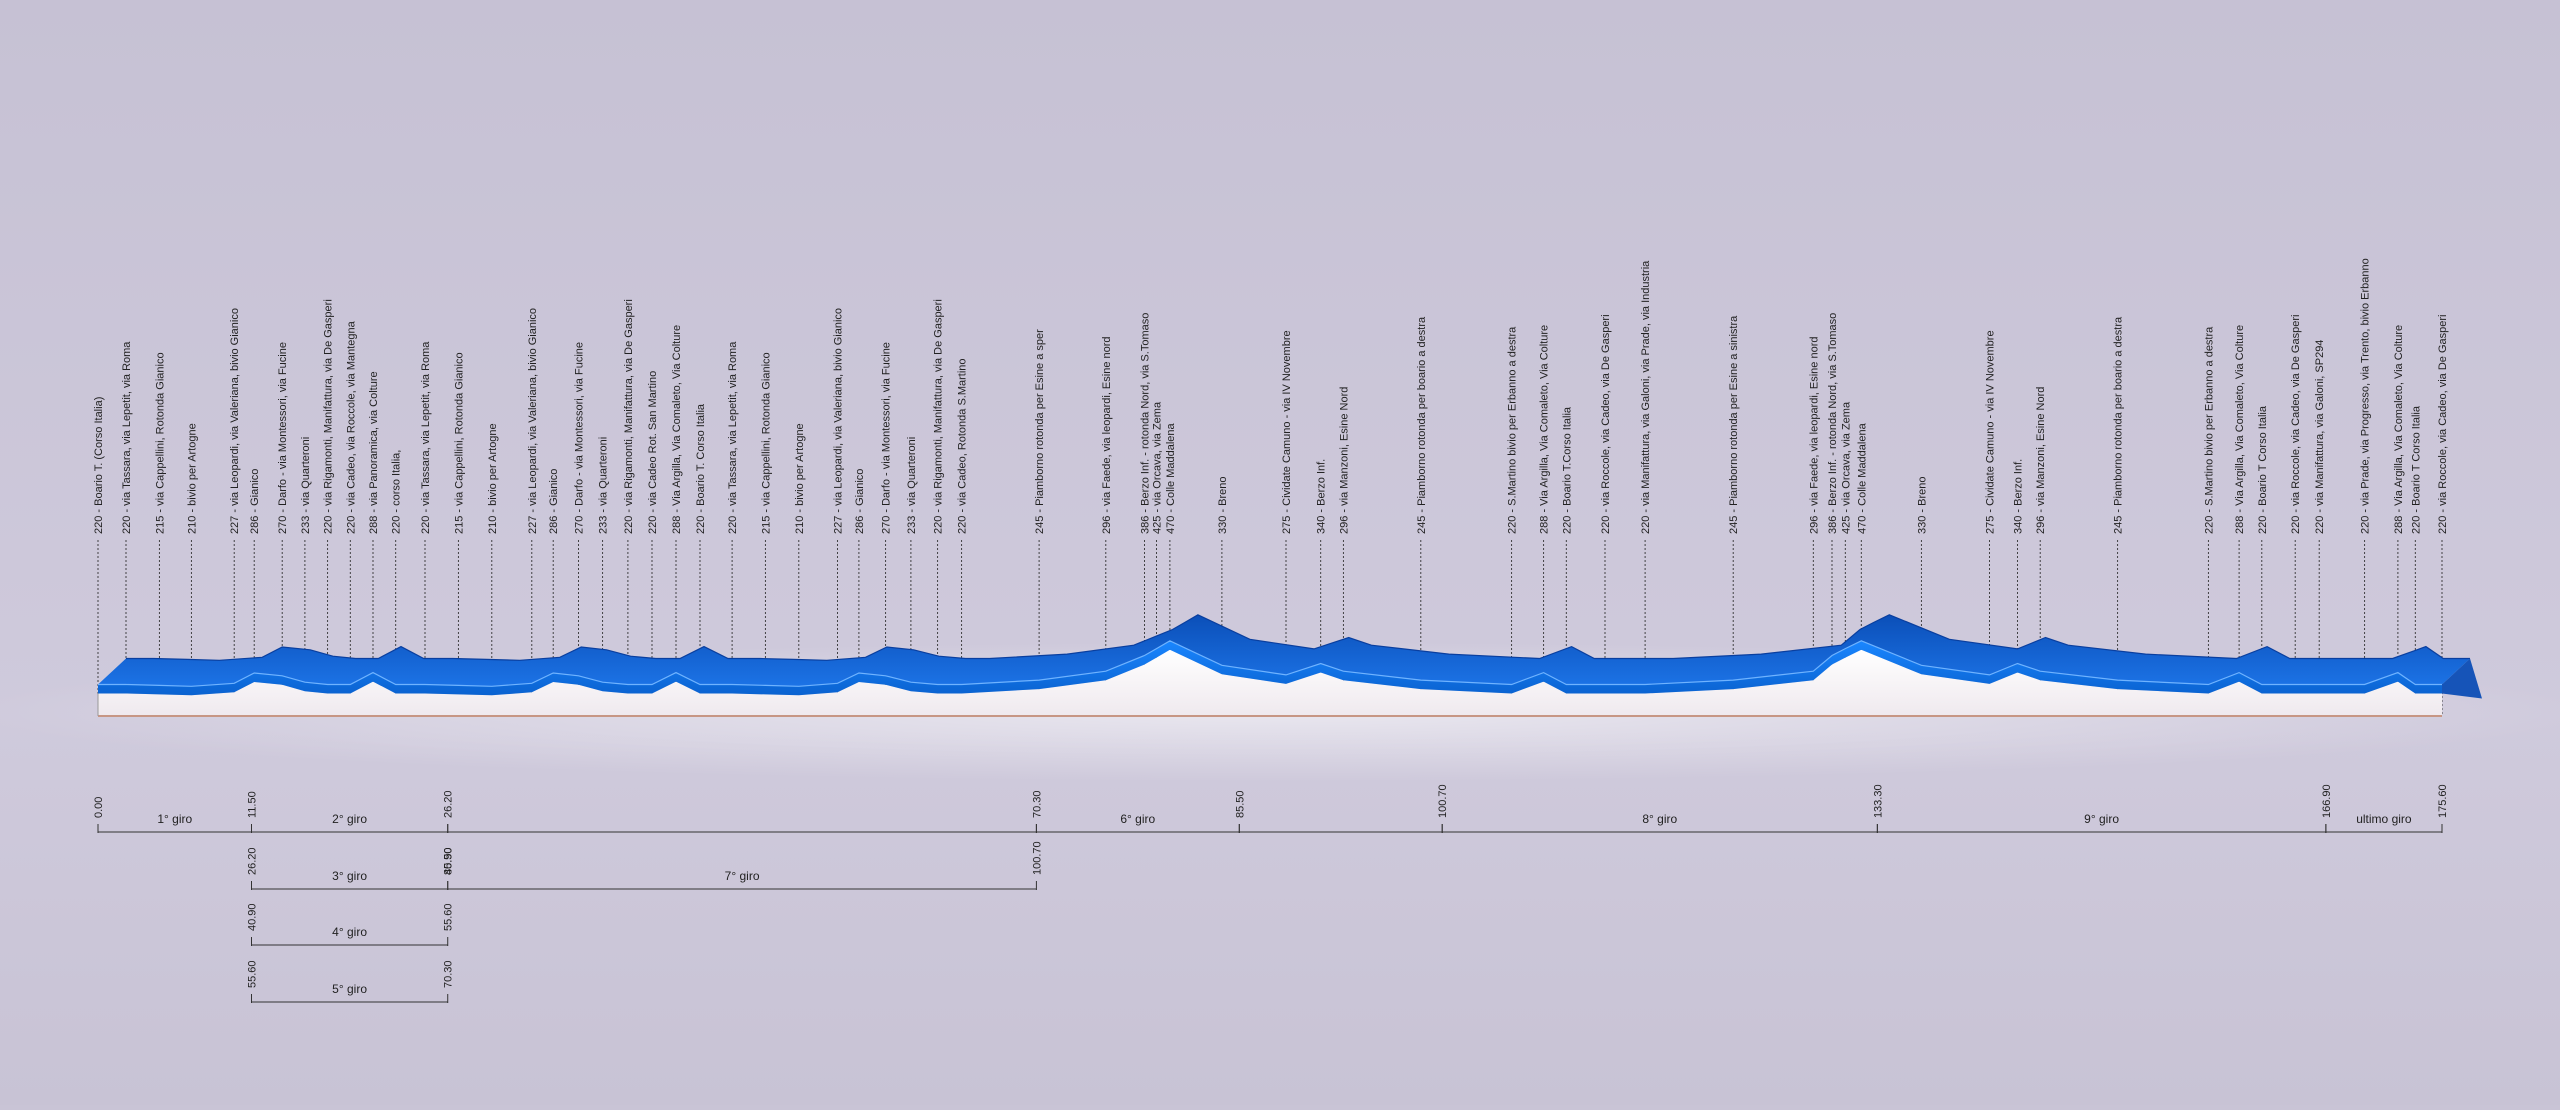 The height and width of the screenshot is (1110, 2560). I want to click on lap-name-label: 1° giro, so click(174, 819).